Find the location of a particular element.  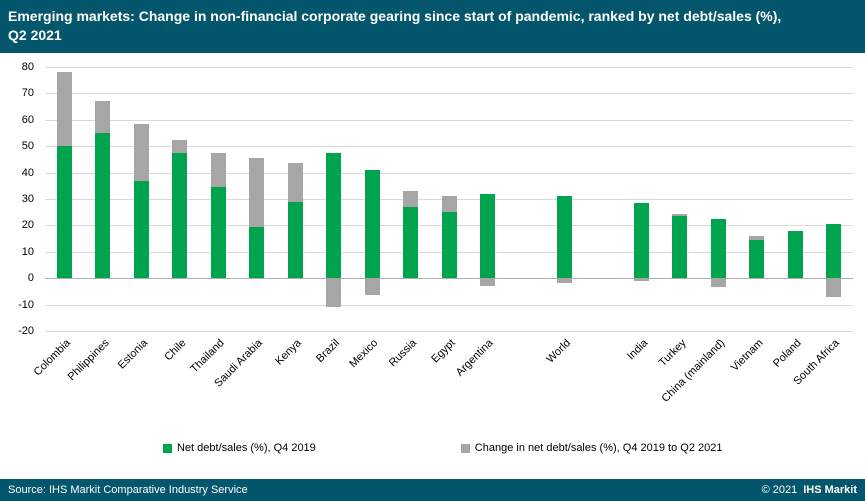

y-axis: 80 70 60 50 40 30 20 10 0 -10 -20 is located at coordinates (20, 199).